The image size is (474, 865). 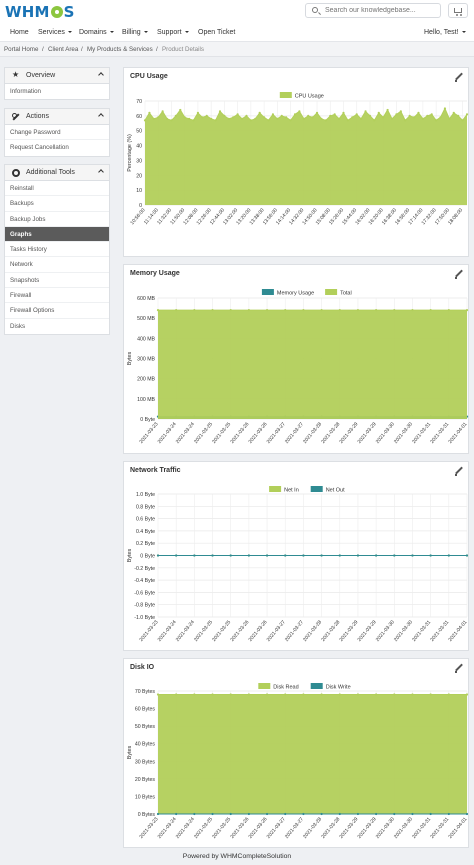 What do you see at coordinates (458, 10) in the screenshot?
I see `cart-button` at bounding box center [458, 10].